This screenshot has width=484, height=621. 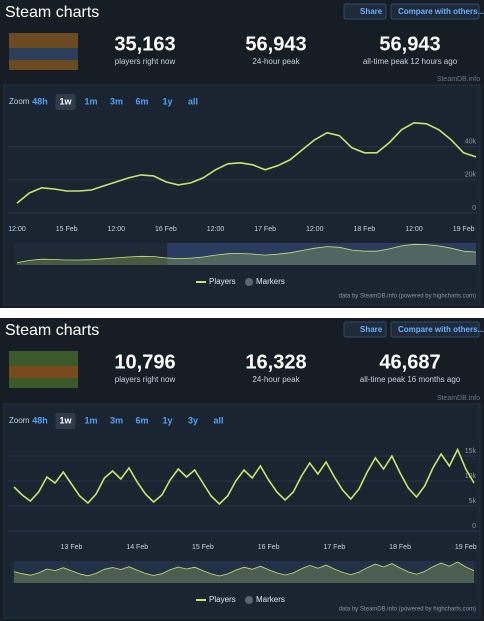 I want to click on y-tick-label: 5k, so click(x=473, y=501).